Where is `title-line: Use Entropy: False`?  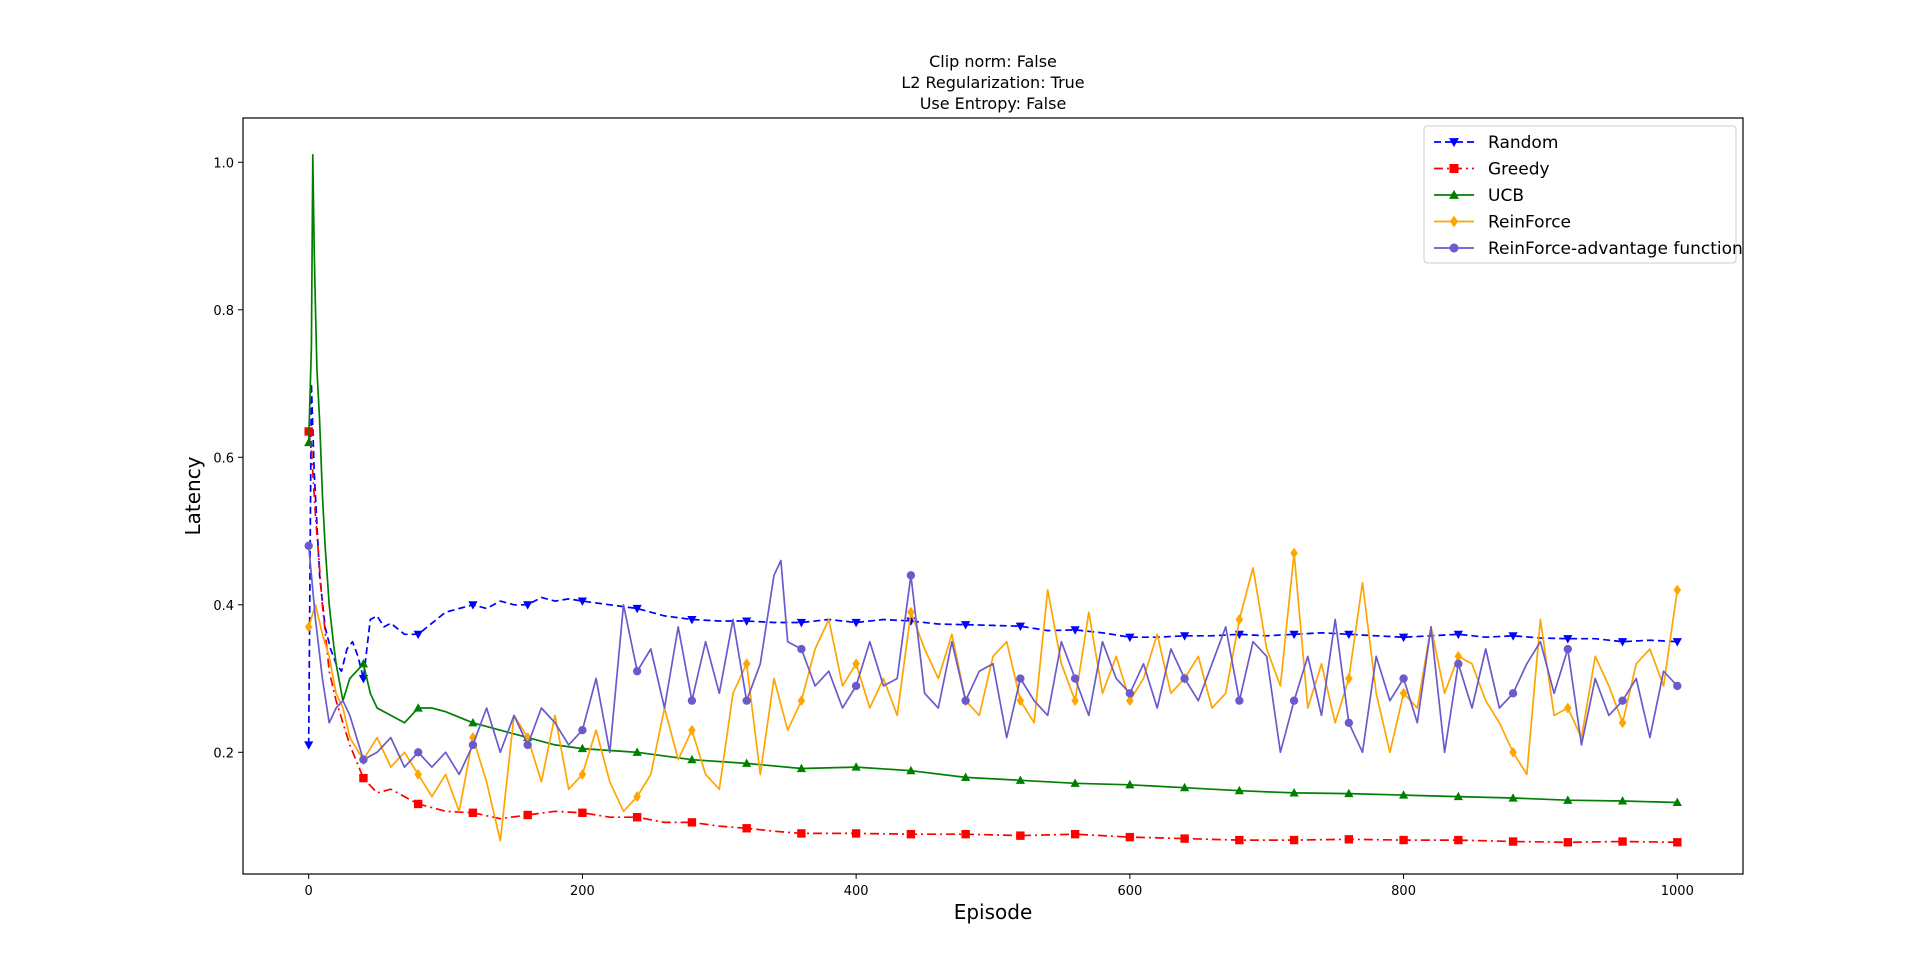
title-line: Use Entropy: False is located at coordinates (993, 103).